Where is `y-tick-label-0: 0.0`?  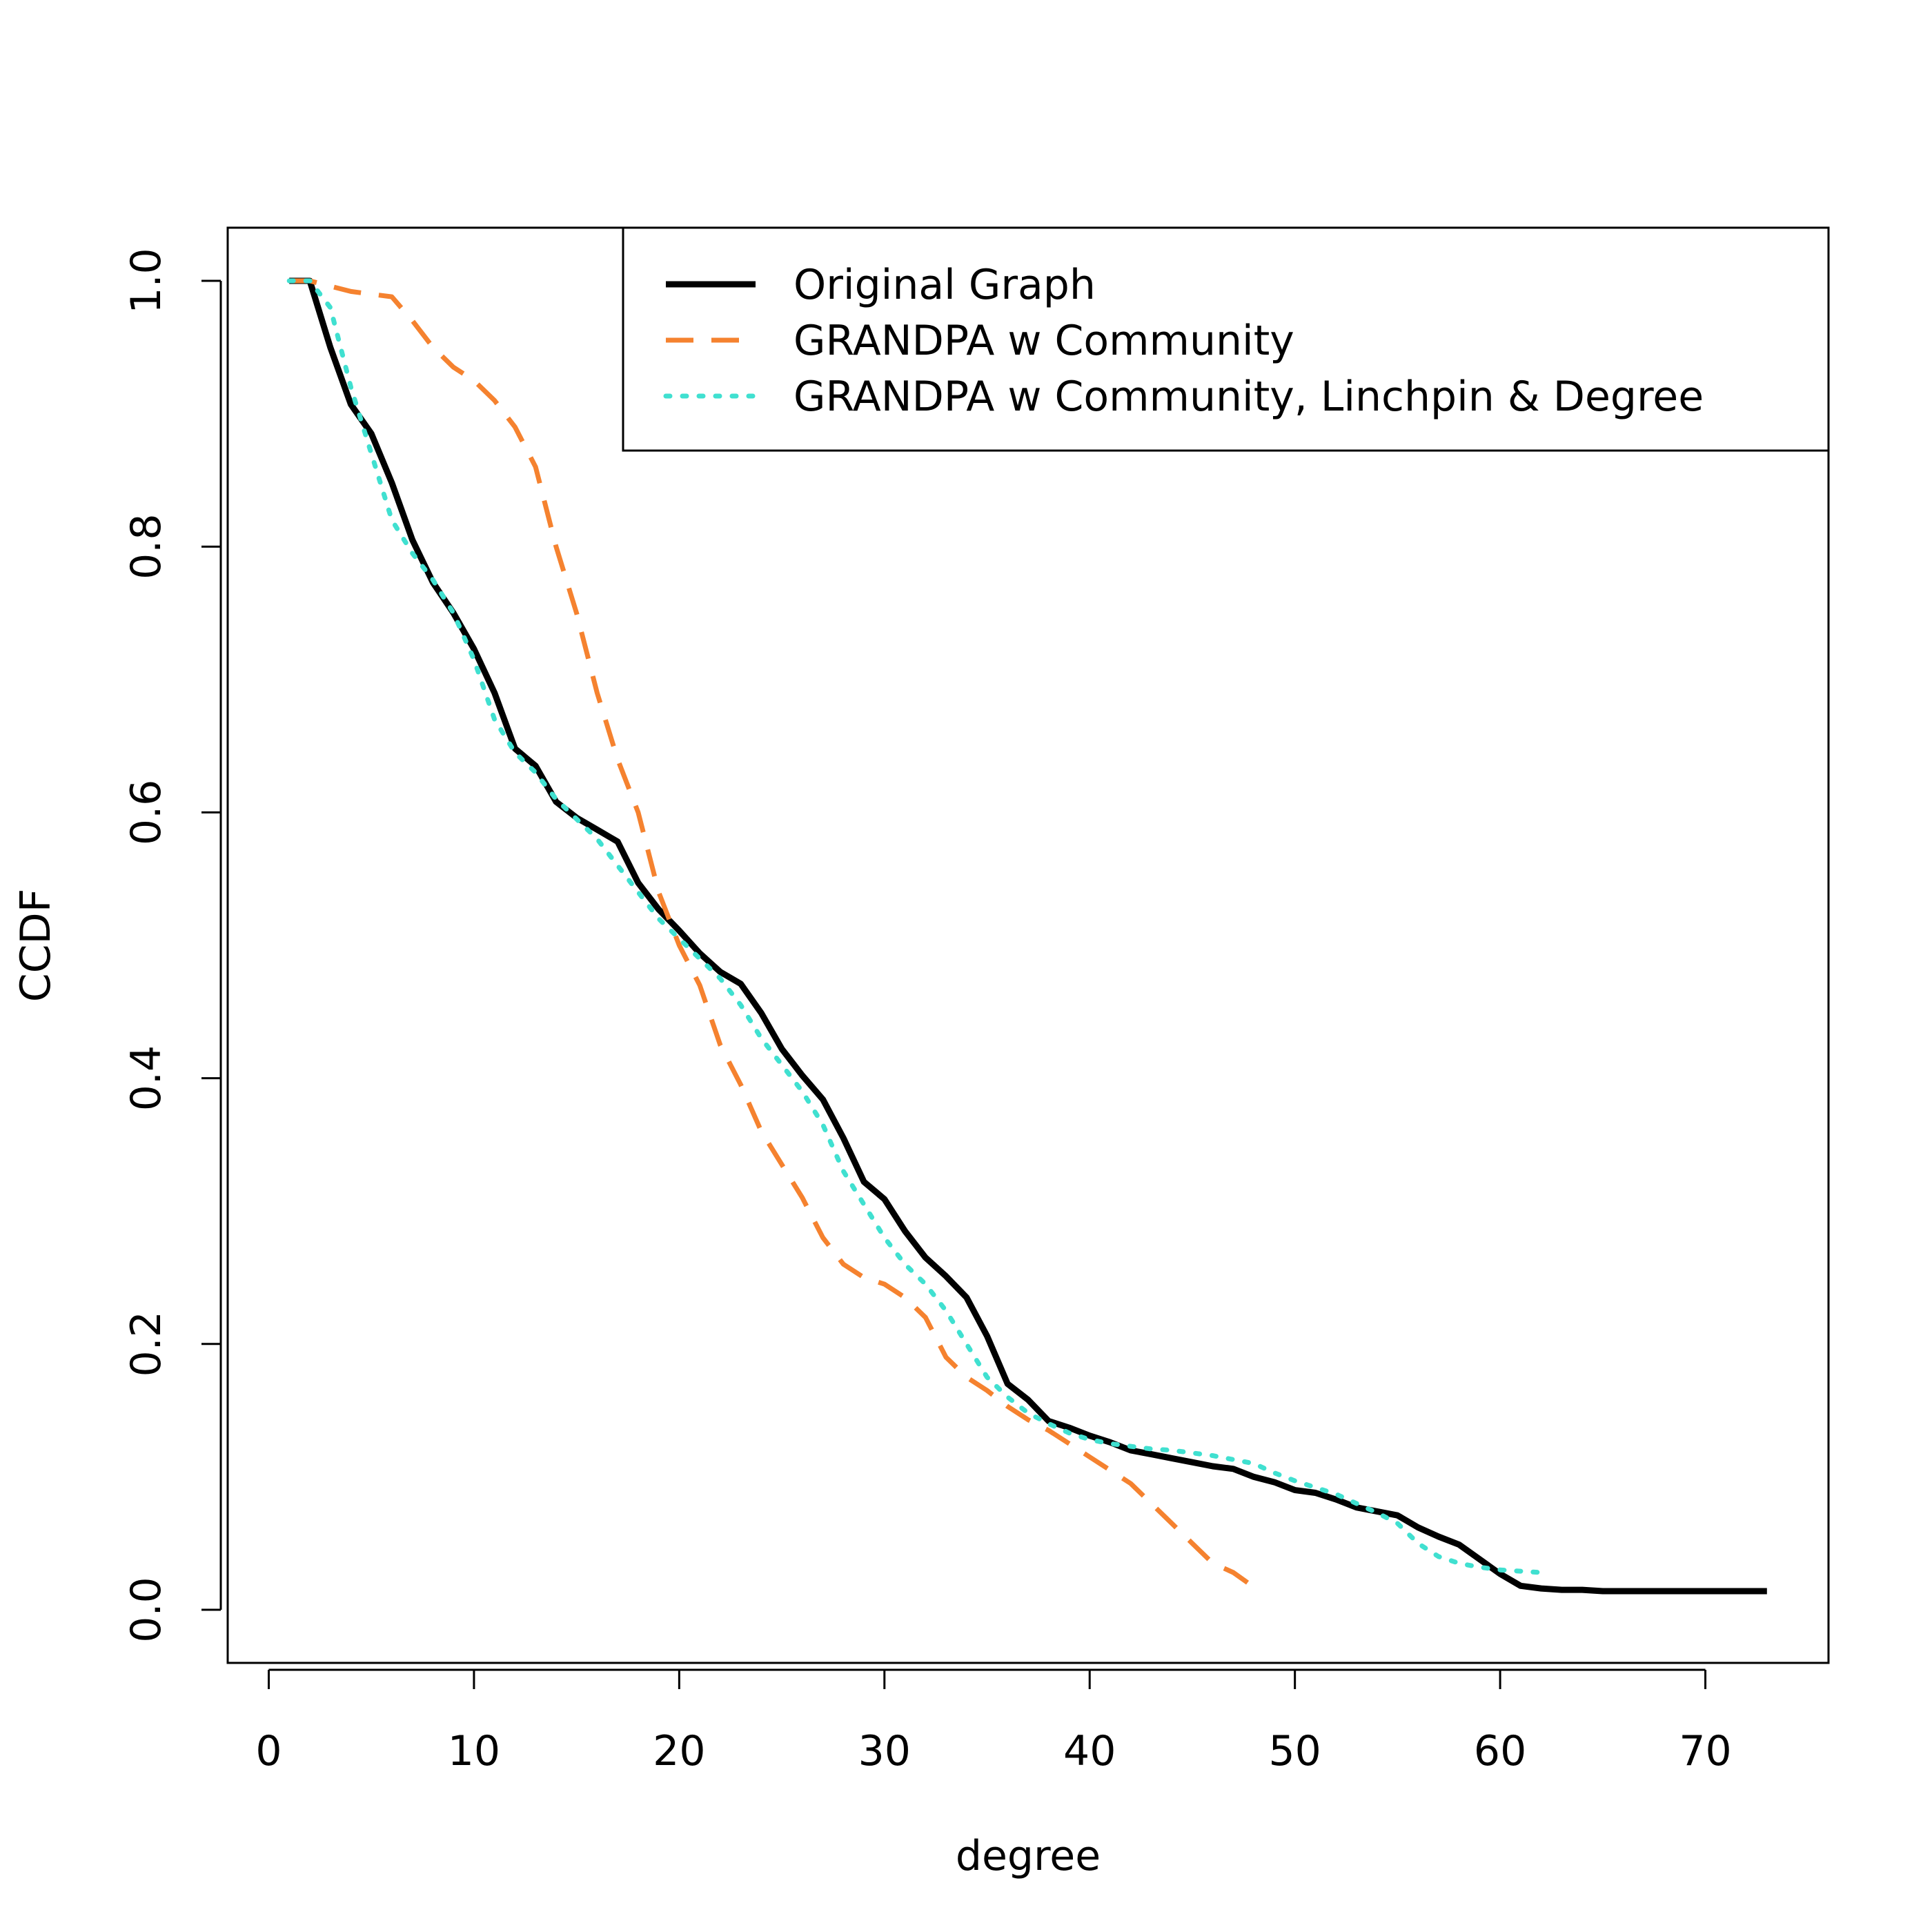 y-tick-label-0: 0.0 is located at coordinates (146, 1609).